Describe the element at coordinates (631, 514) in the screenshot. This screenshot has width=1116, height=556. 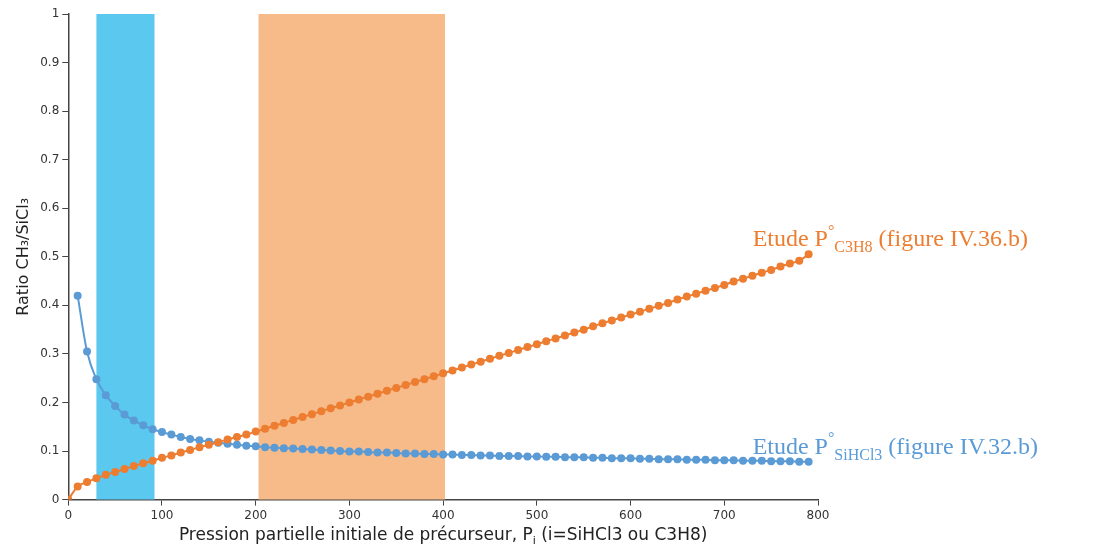
I see `x-tick-label: 600` at that location.